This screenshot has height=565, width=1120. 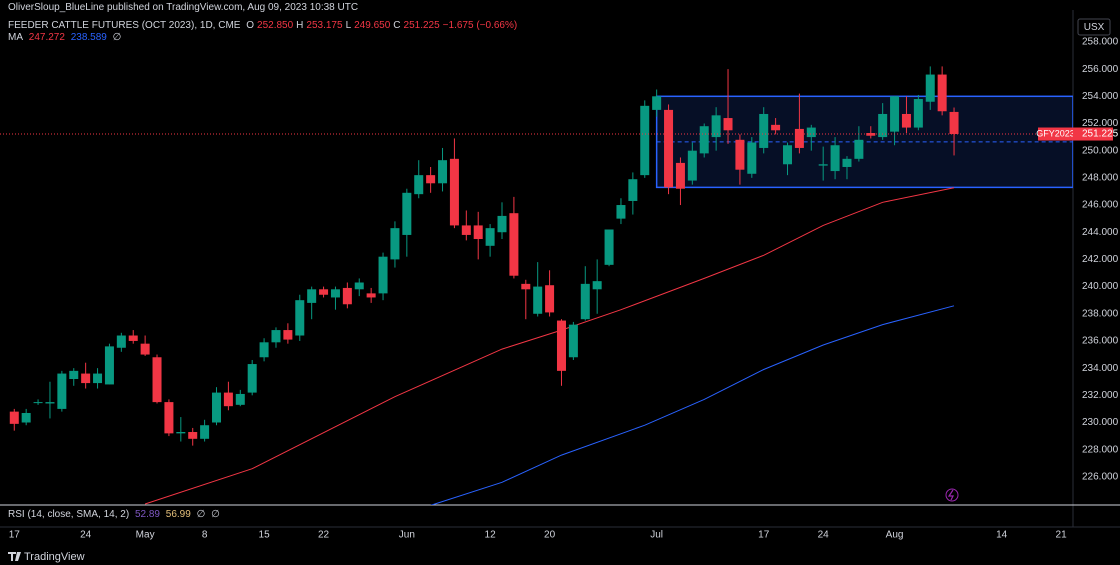 I want to click on event-icon, so click(x=952, y=495).